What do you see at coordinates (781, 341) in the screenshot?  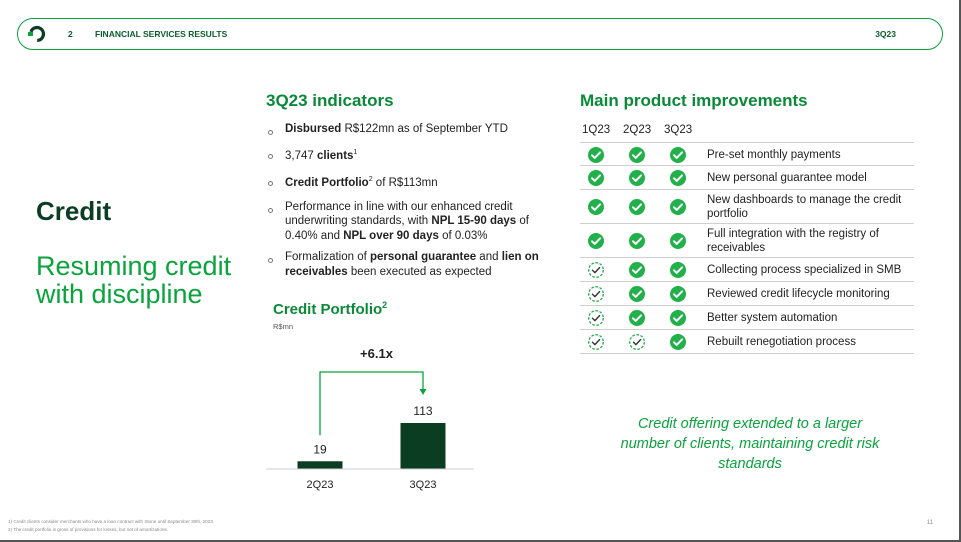 I see `improvement-label: Rebuilt renegotiation process` at bounding box center [781, 341].